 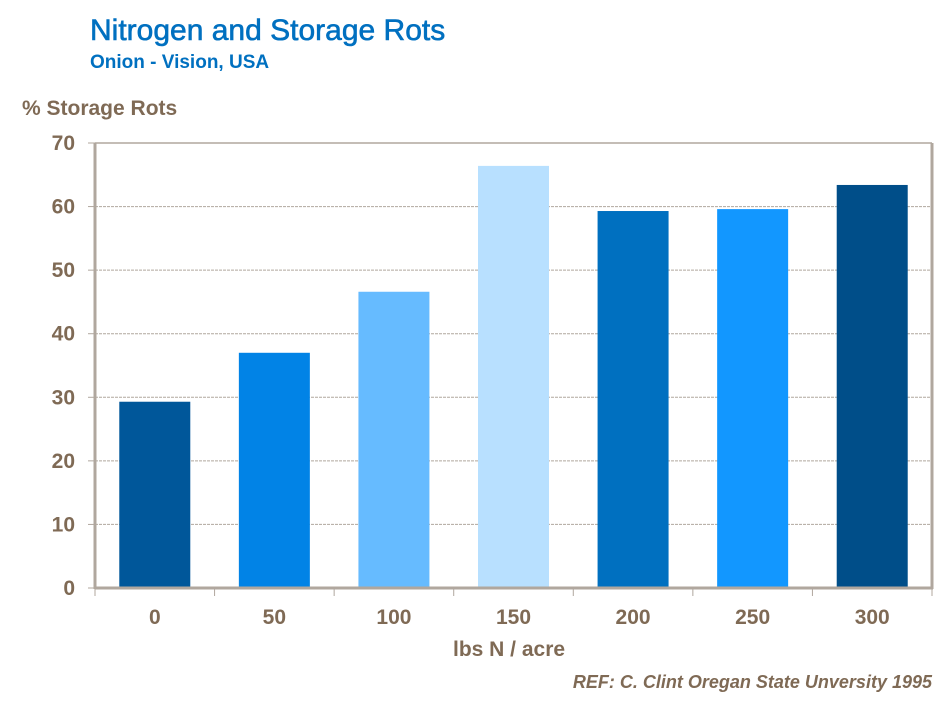 I want to click on chart-title: Nitrogen and Storage Rots, so click(x=268, y=31).